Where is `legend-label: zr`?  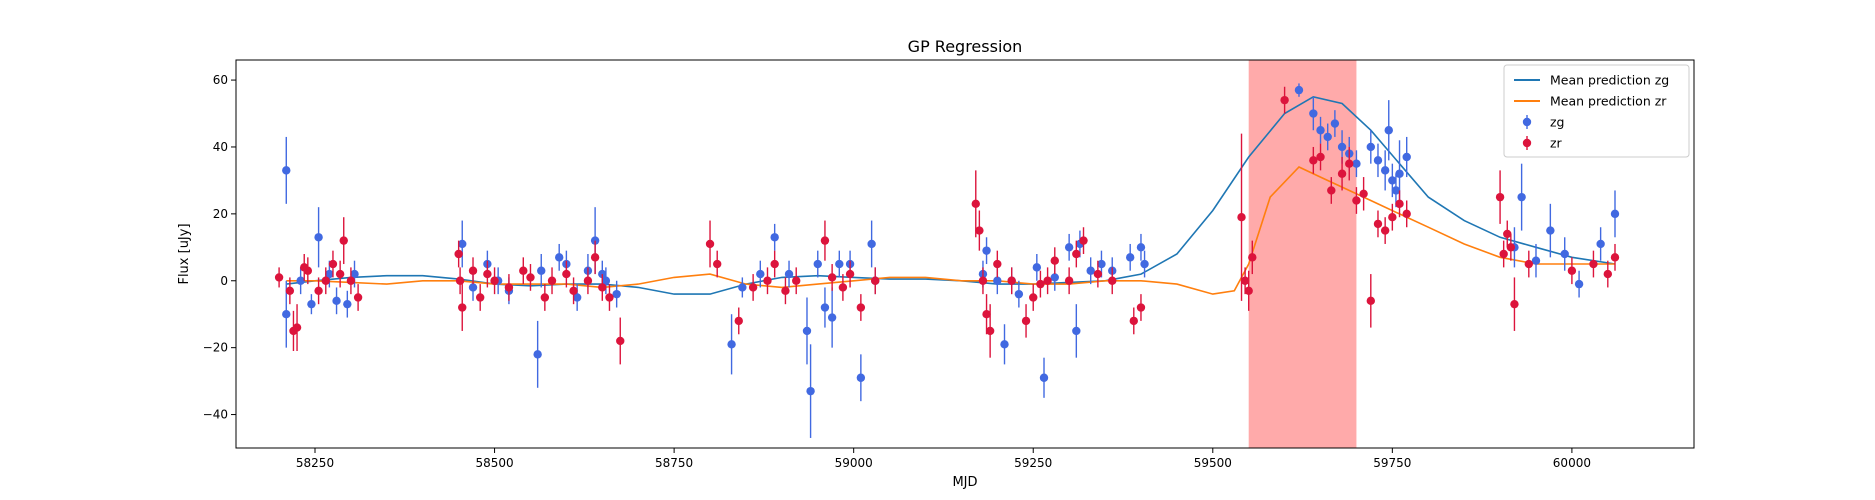
legend-label: zr is located at coordinates (1556, 143).